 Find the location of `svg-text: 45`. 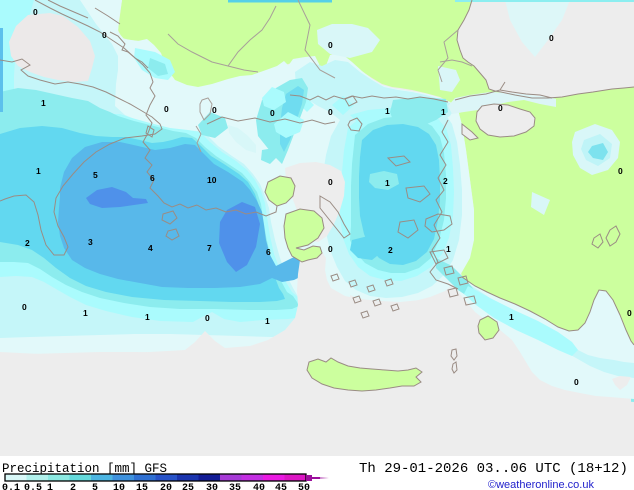

svg-text: 45 is located at coordinates (281, 486).